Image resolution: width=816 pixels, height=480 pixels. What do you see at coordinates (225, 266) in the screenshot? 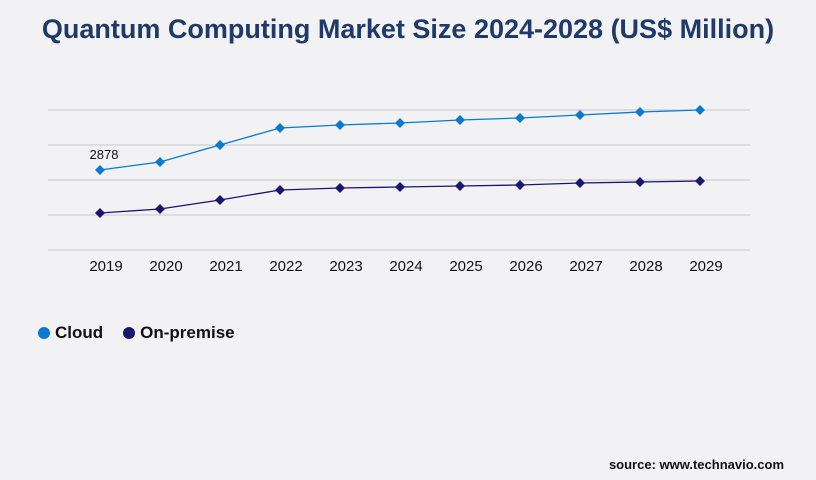
I see `x-tick-label: 2021` at bounding box center [225, 266].